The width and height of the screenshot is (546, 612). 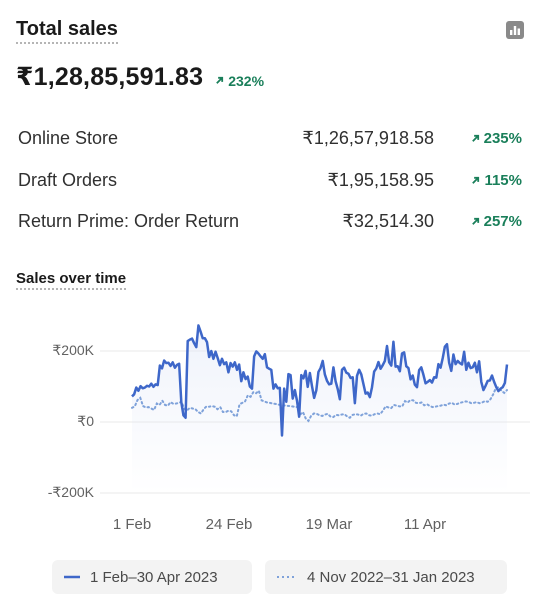 What do you see at coordinates (71, 280) in the screenshot?
I see `chart-title: Sales over time` at bounding box center [71, 280].